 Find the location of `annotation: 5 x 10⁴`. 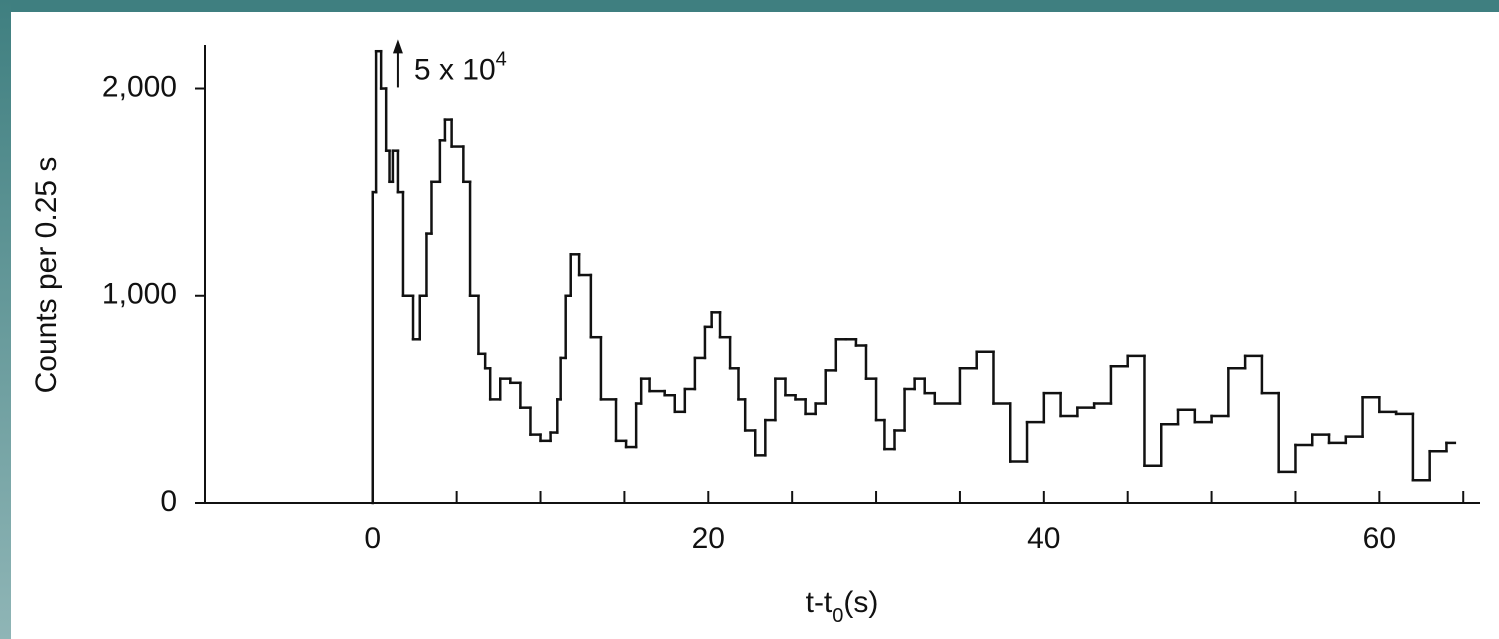

annotation: 5 x 10⁴ is located at coordinates (460, 67).